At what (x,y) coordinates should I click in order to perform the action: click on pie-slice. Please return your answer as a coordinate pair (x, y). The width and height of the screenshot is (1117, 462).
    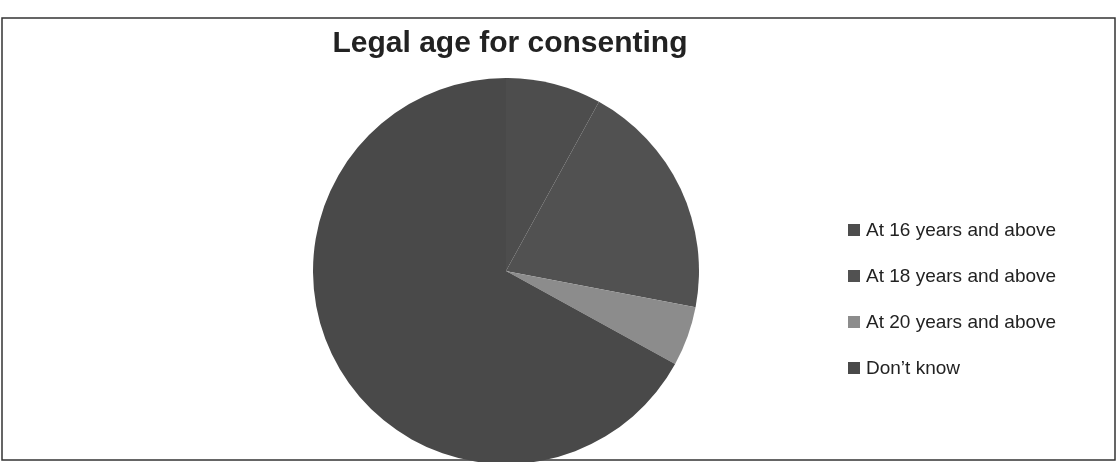
    Looking at the image, I should click on (601, 317).